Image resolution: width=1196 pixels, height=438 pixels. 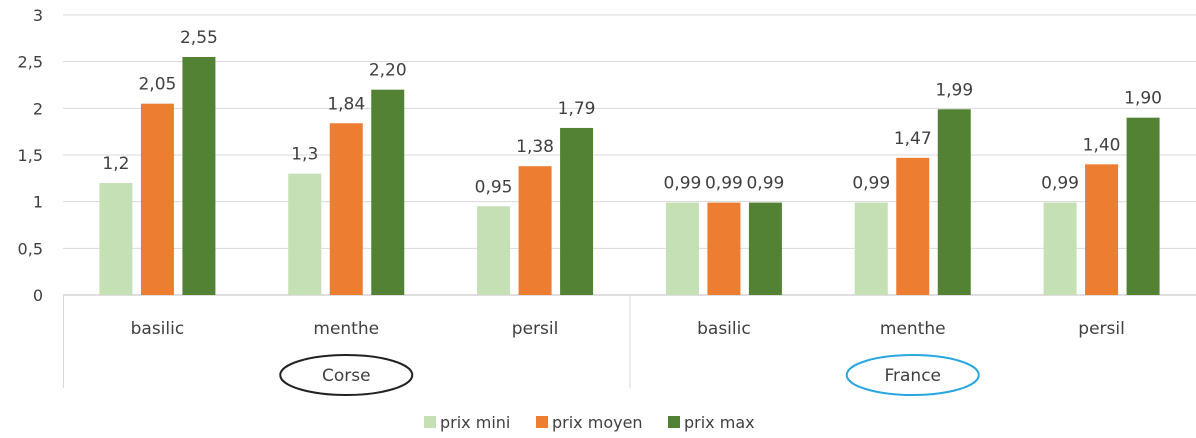 I want to click on data-label: 1,38, so click(x=535, y=147).